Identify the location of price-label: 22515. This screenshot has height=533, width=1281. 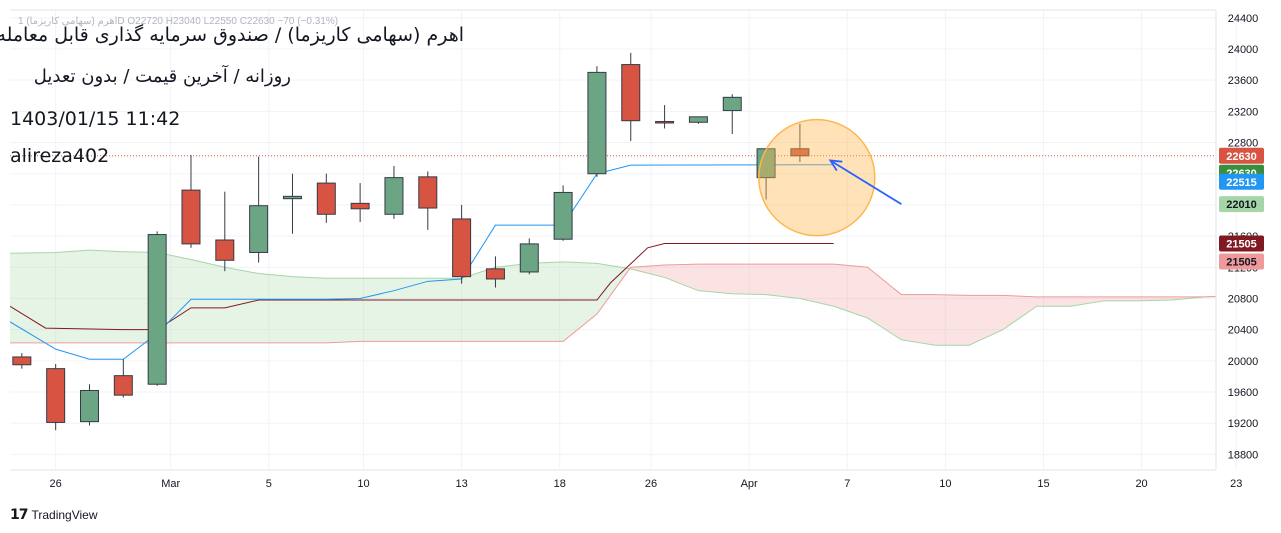
(1241, 181).